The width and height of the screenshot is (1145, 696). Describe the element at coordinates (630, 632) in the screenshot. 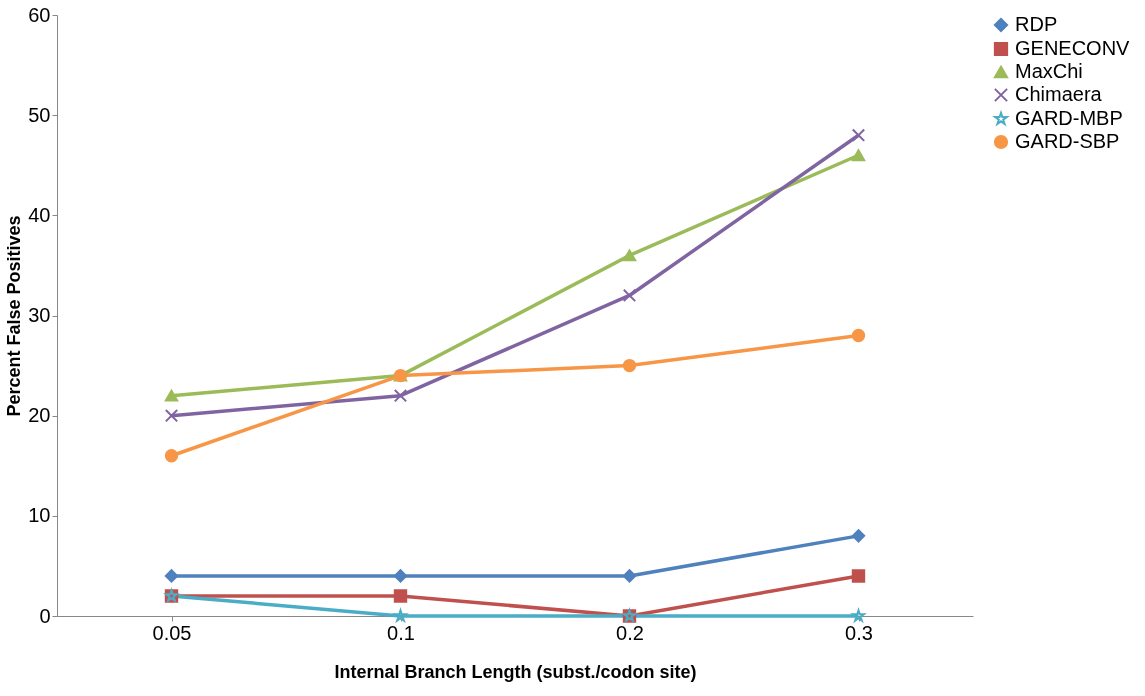

I see `x-tick-label: 0.2` at that location.